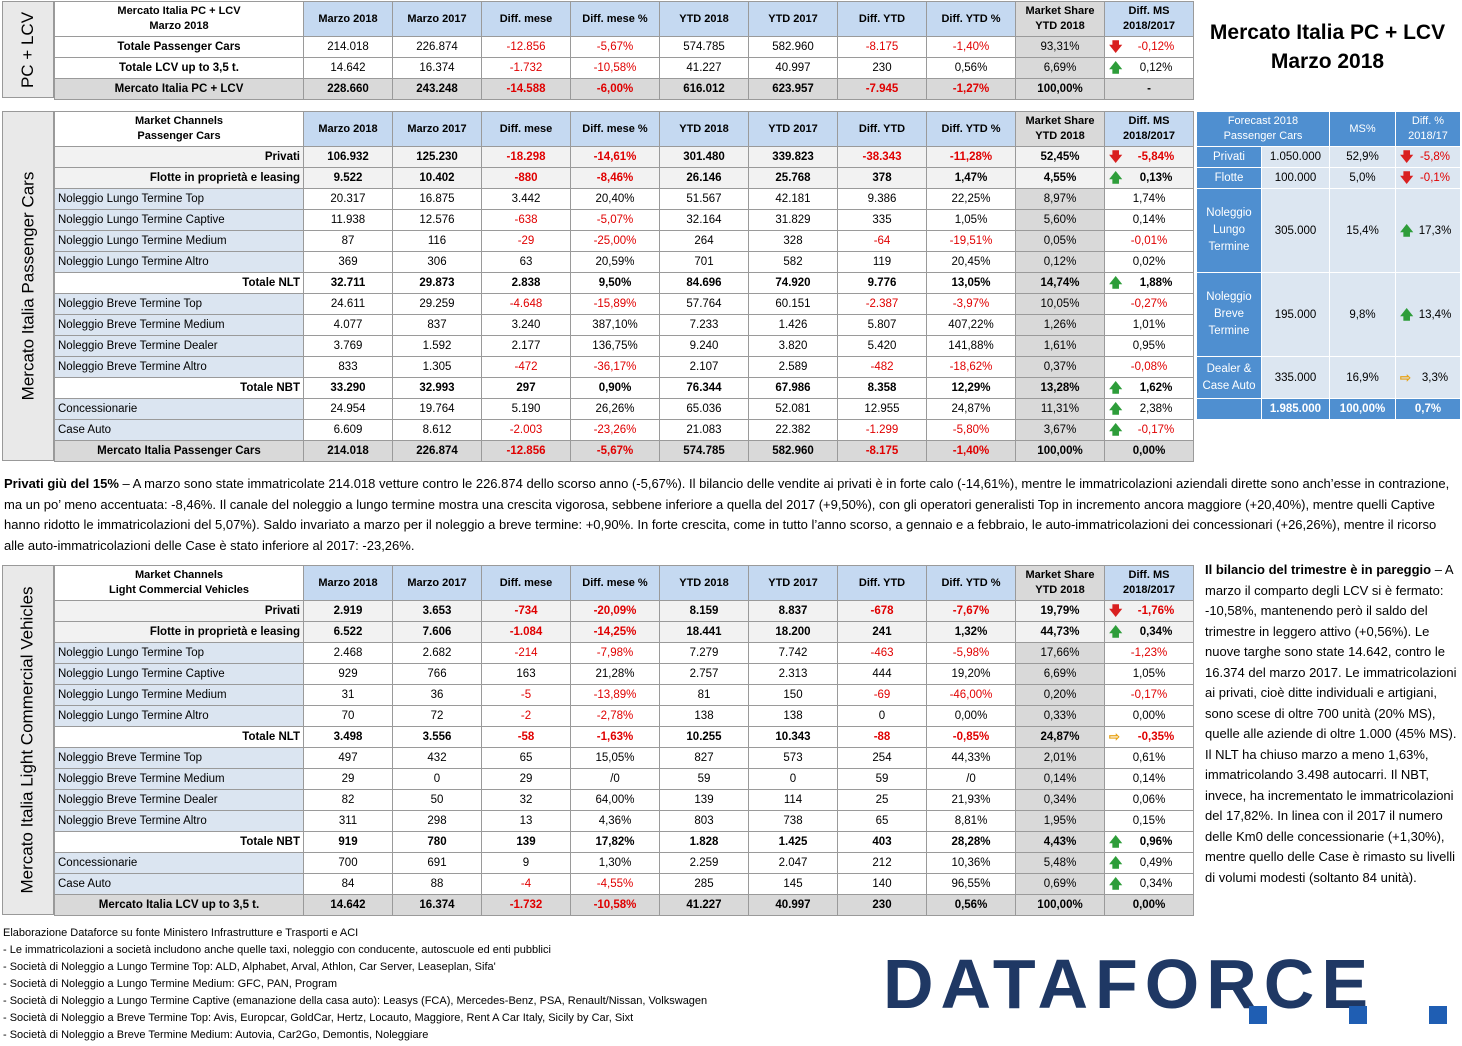 Image resolution: width=1462 pixels, height=1046 pixels. What do you see at coordinates (793, 199) in the screenshot?
I see `table-cell: 42.181` at bounding box center [793, 199].